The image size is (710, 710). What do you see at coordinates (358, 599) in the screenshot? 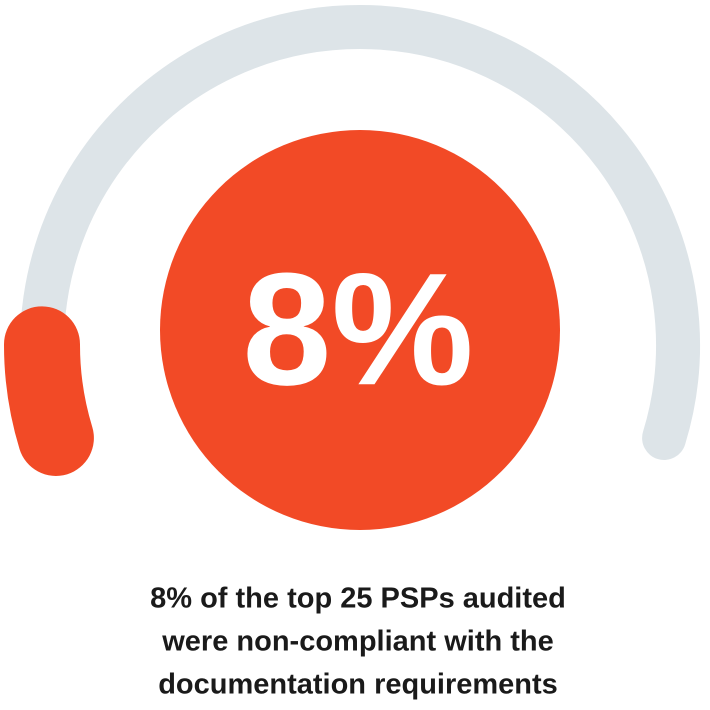
I see `caption-line: 8% of the top 25 PSPs audited` at bounding box center [358, 599].